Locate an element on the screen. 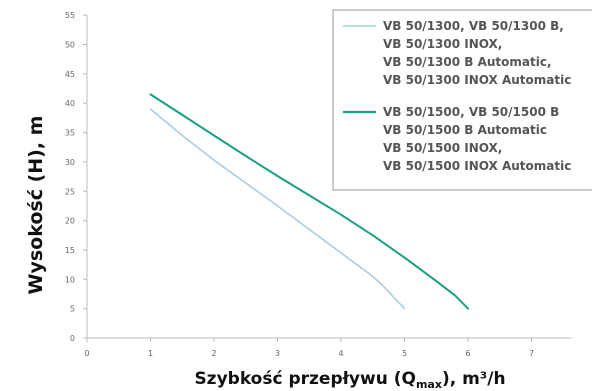 This screenshot has width=592, height=391. y-axis-title: Wysokość (H), m is located at coordinates (36, 205).